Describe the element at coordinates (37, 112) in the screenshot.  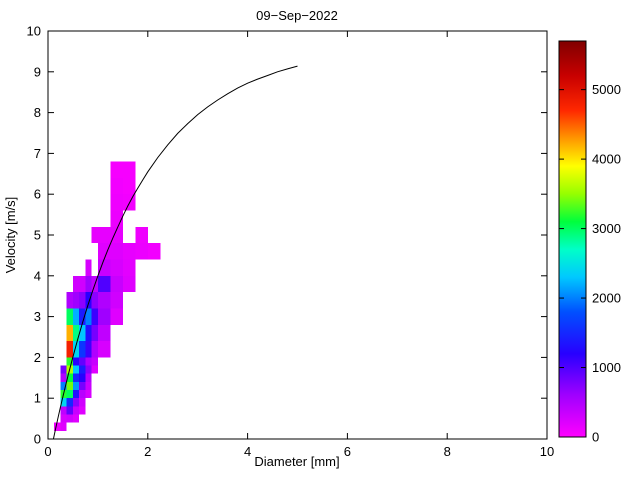
I see `y-tick-label: 8` at that location.